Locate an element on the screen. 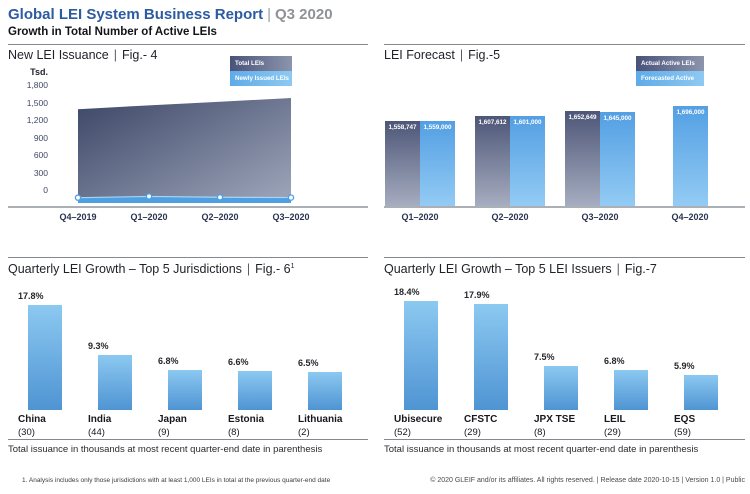  legend-total-leis: Total LEIs is located at coordinates (261, 63).